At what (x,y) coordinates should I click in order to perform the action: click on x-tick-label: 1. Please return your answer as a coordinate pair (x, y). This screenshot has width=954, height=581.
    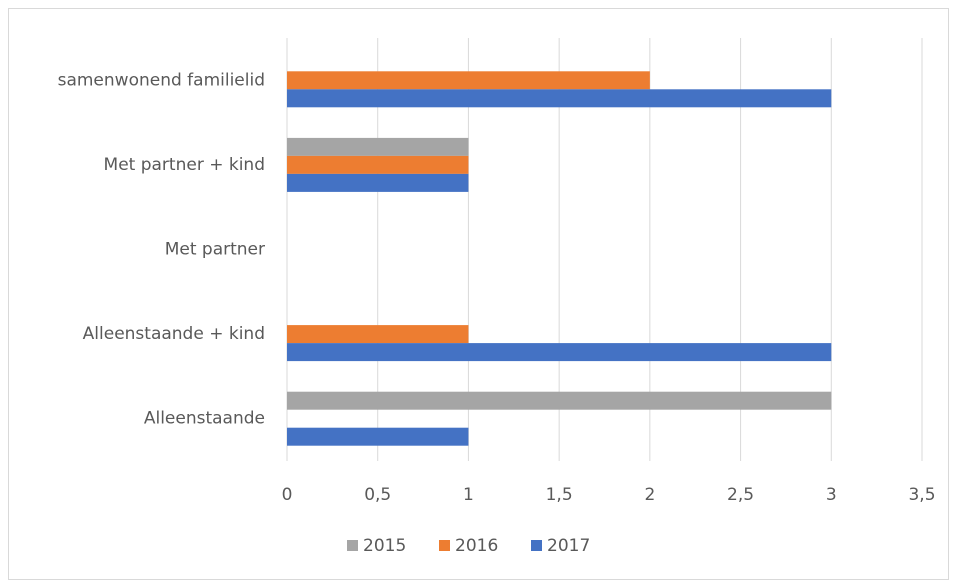
    Looking at the image, I should click on (468, 495).